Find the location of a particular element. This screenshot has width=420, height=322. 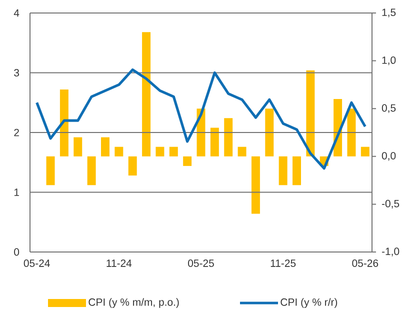

y-tick-label: 2 is located at coordinates (16, 132).